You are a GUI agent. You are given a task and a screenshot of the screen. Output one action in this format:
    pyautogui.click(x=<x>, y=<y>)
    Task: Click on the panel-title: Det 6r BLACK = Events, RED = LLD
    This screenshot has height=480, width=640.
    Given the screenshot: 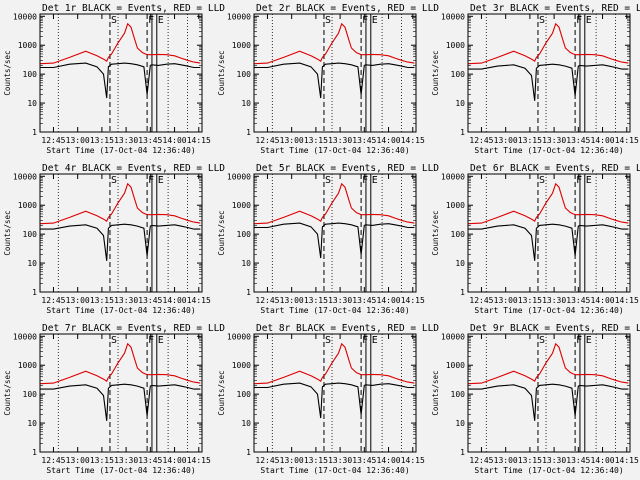 What is the action you would take?
    pyautogui.click(x=555, y=168)
    